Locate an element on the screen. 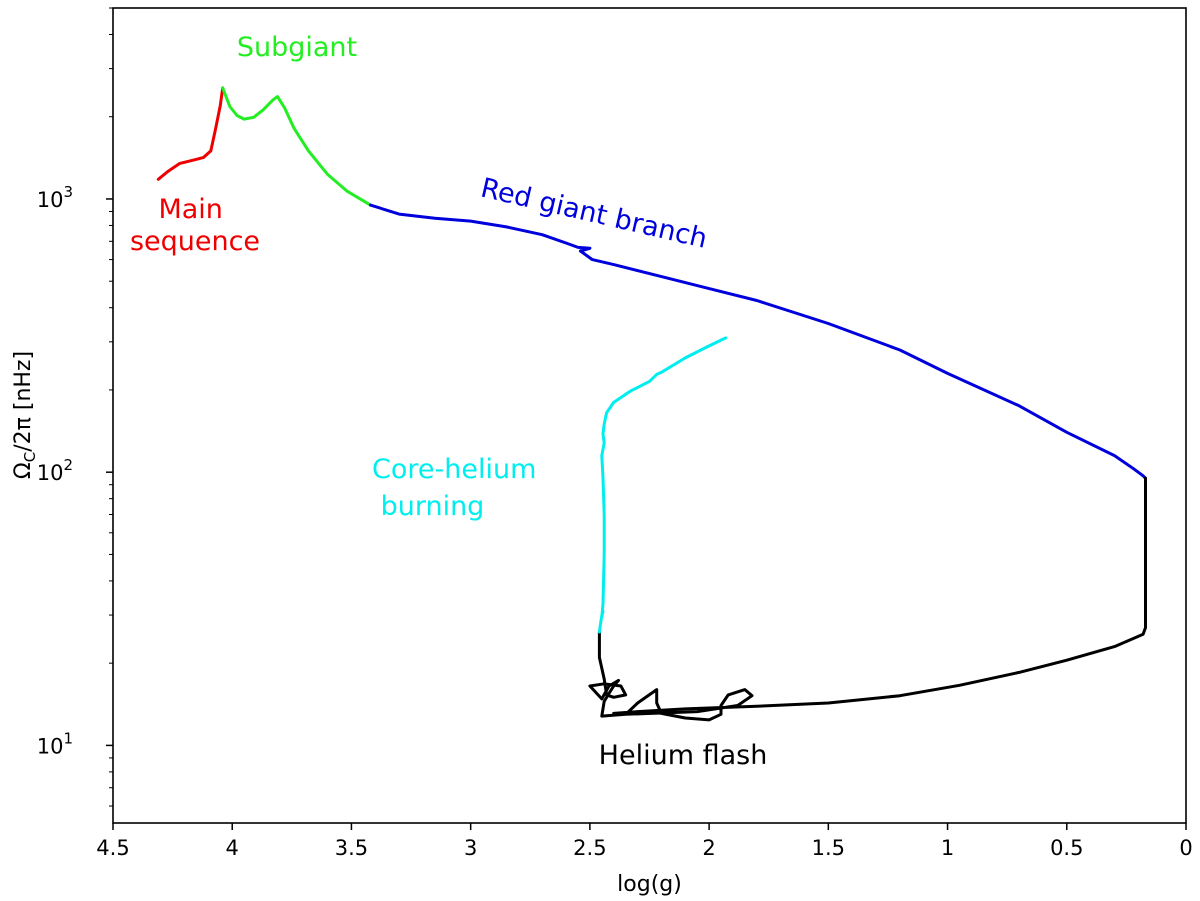 The width and height of the screenshot is (1200, 901). x-tick-label: 1 is located at coordinates (947, 848).